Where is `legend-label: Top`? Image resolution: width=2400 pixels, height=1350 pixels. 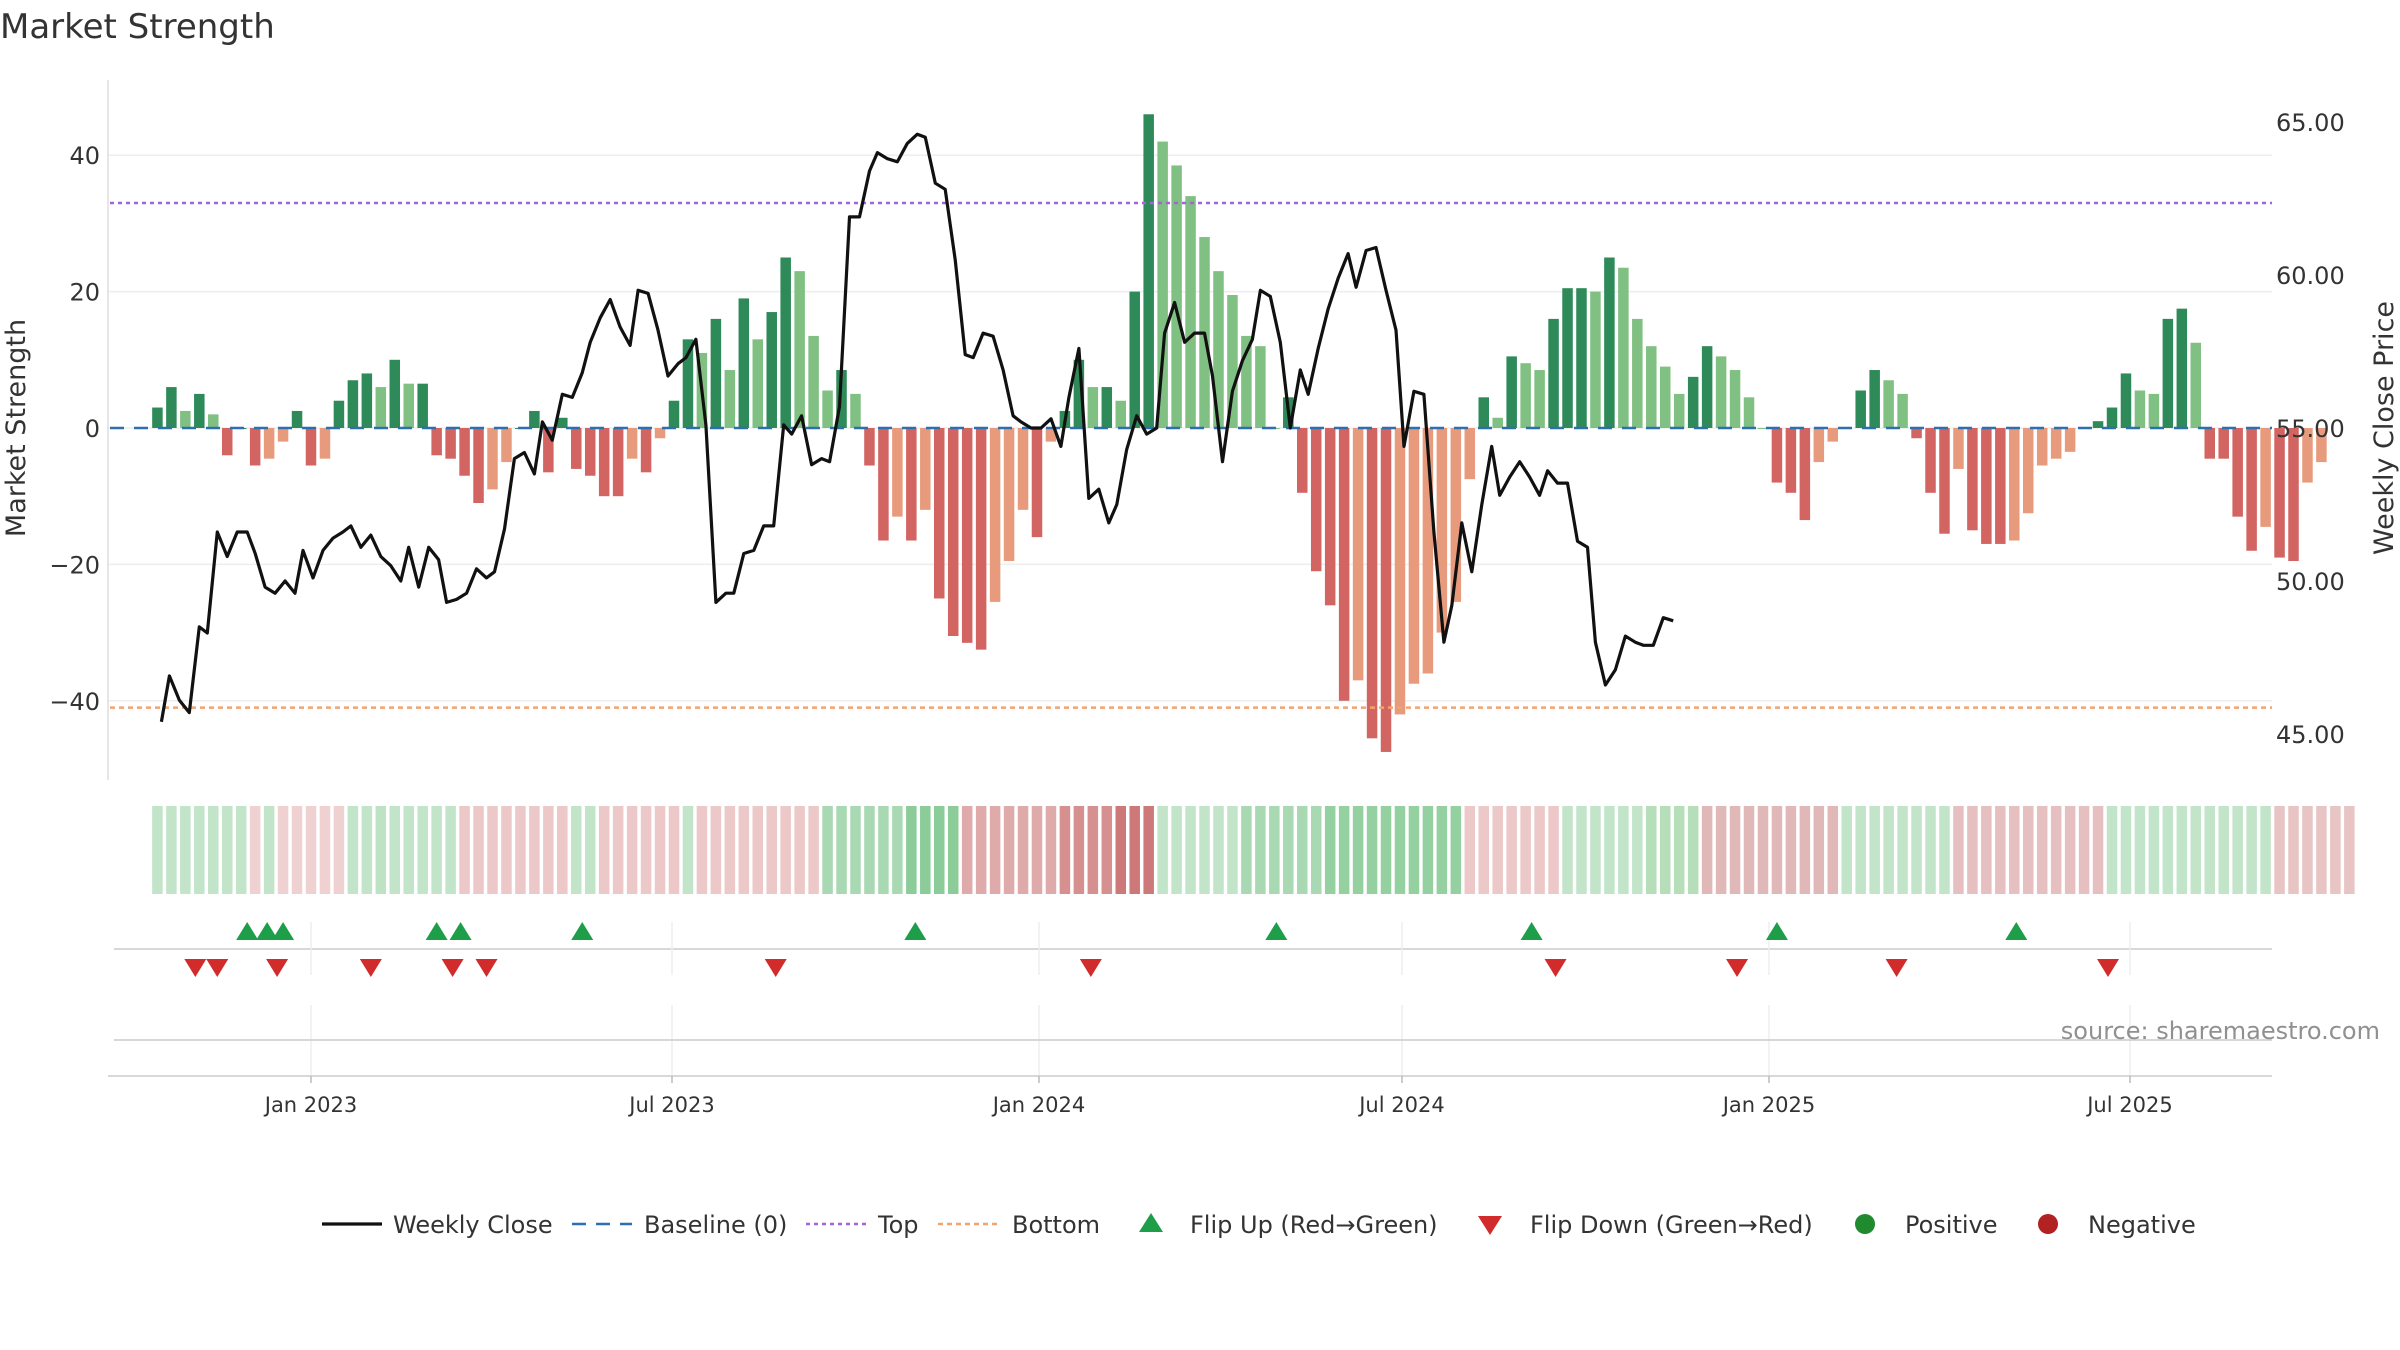
legend-label: Top is located at coordinates (898, 1225).